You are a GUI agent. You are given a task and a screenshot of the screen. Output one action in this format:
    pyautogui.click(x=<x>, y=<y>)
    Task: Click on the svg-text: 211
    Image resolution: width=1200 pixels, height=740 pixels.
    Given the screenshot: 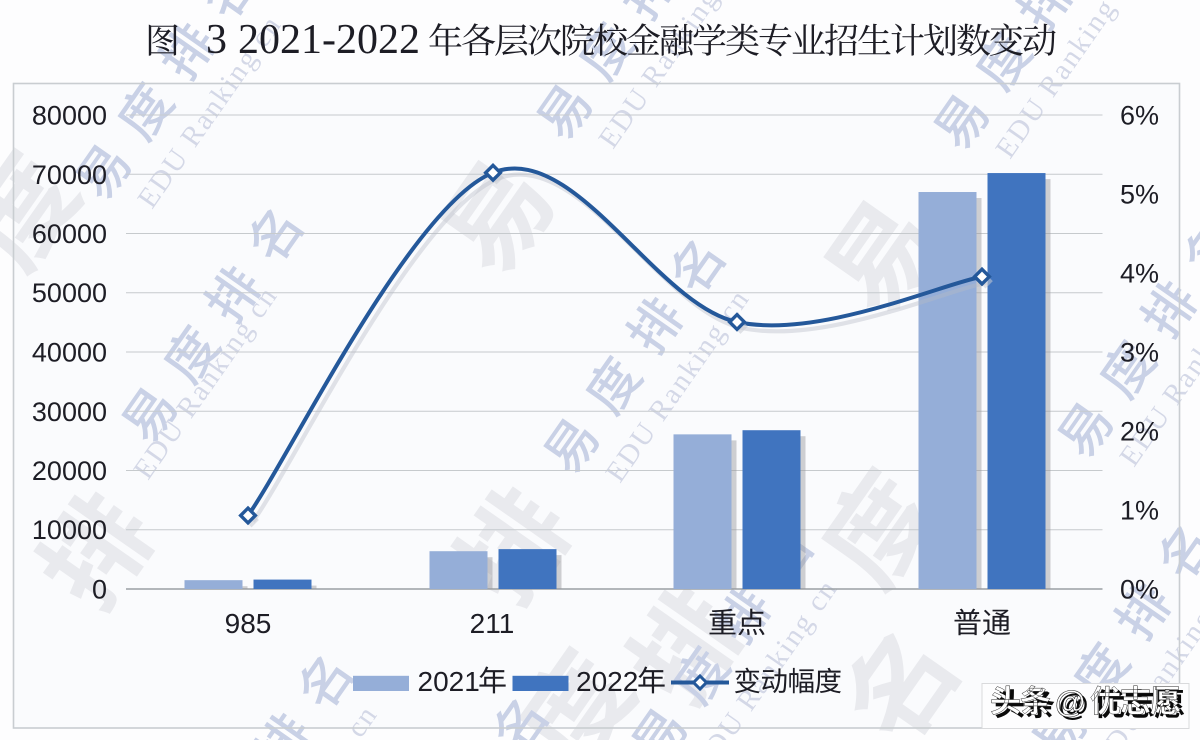 What is the action you would take?
    pyautogui.click(x=492, y=623)
    